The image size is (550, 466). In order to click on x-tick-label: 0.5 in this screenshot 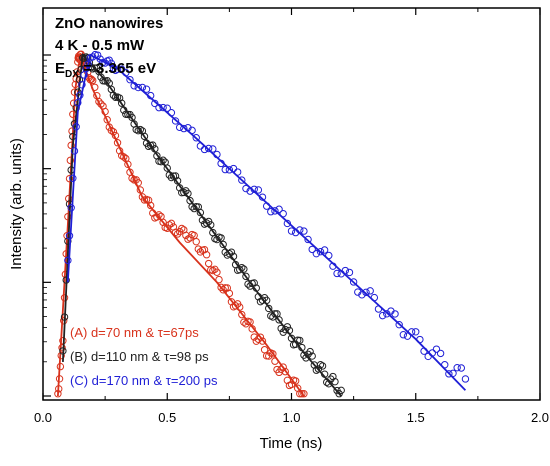, I will do `click(167, 417)`.